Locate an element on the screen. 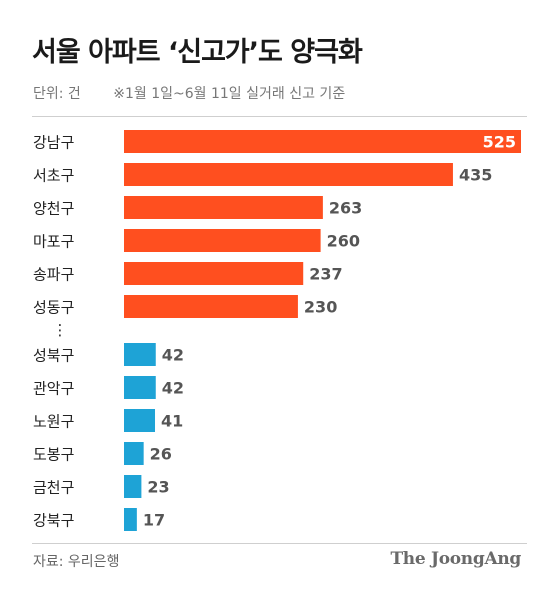 This screenshot has width=559, height=592. publisher-logo: The JoongAng is located at coordinates (455, 559).